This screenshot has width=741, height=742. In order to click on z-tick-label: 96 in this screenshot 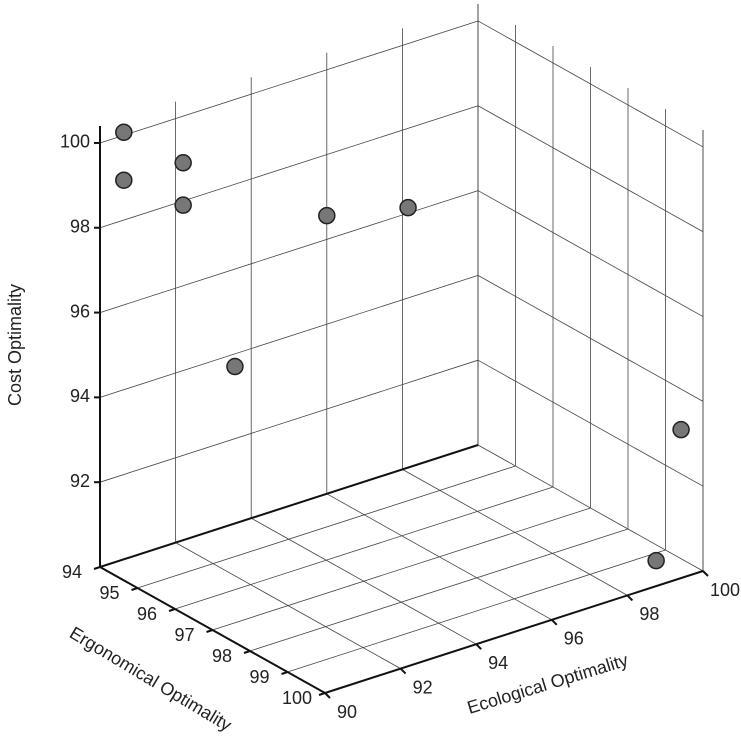, I will do `click(80, 311)`.